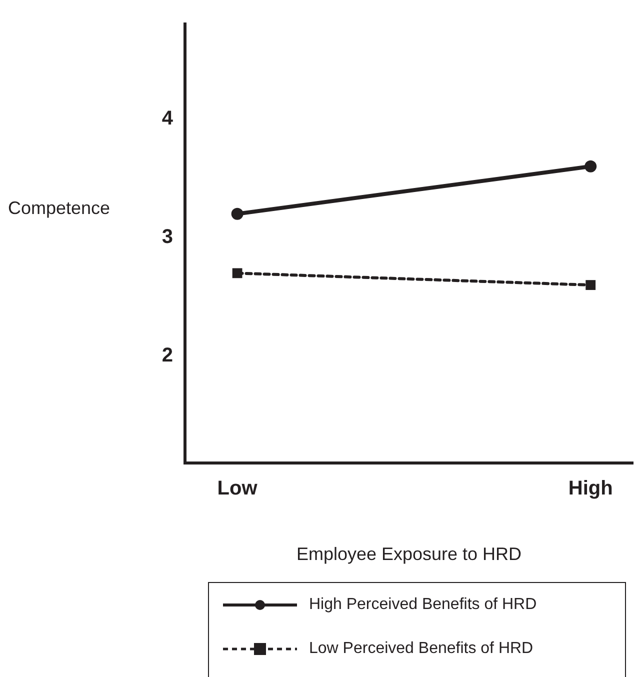 The image size is (640, 677). What do you see at coordinates (168, 118) in the screenshot?
I see `y-tick-label: 4` at bounding box center [168, 118].